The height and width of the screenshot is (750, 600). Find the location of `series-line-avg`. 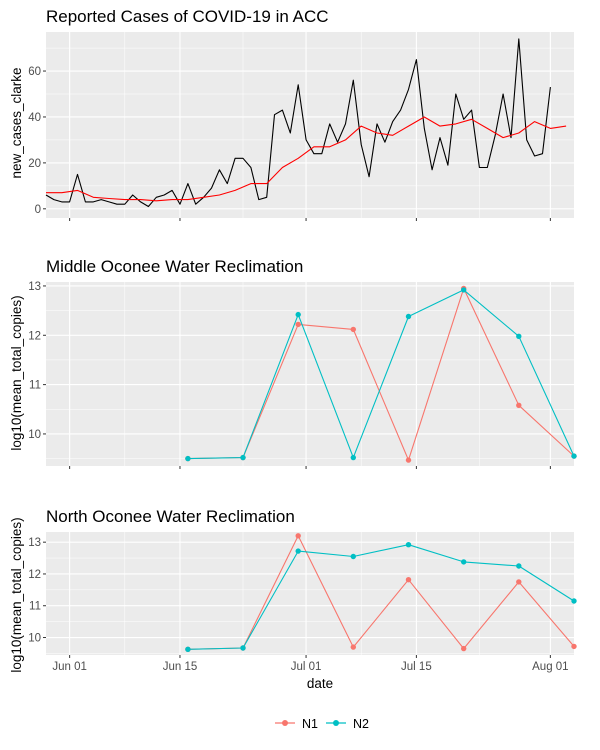

series-line-avg is located at coordinates (306, 159).